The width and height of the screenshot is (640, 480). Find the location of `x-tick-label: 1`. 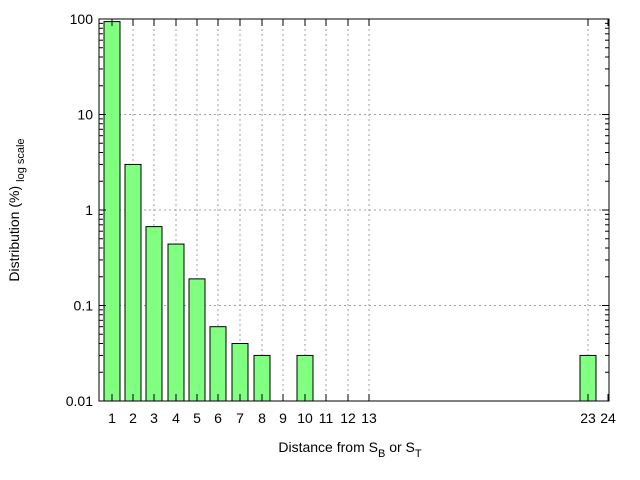

x-tick-label: 1 is located at coordinates (112, 418).